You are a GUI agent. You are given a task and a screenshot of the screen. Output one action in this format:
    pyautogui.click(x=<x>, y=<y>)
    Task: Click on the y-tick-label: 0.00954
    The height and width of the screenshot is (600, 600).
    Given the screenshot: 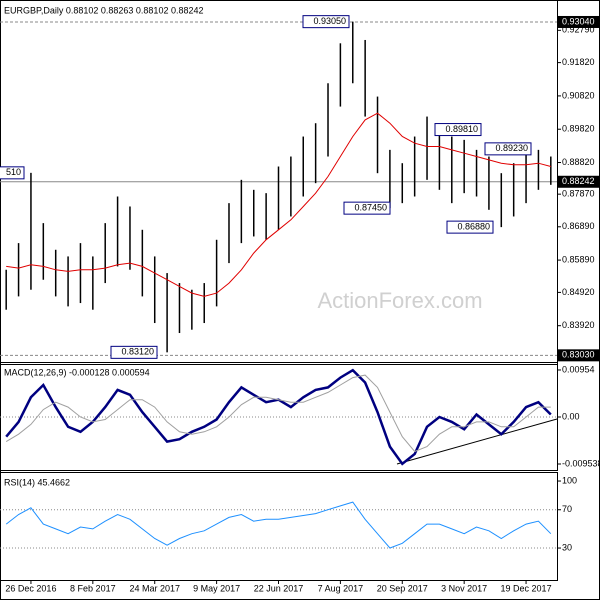 What is the action you would take?
    pyautogui.click(x=578, y=369)
    